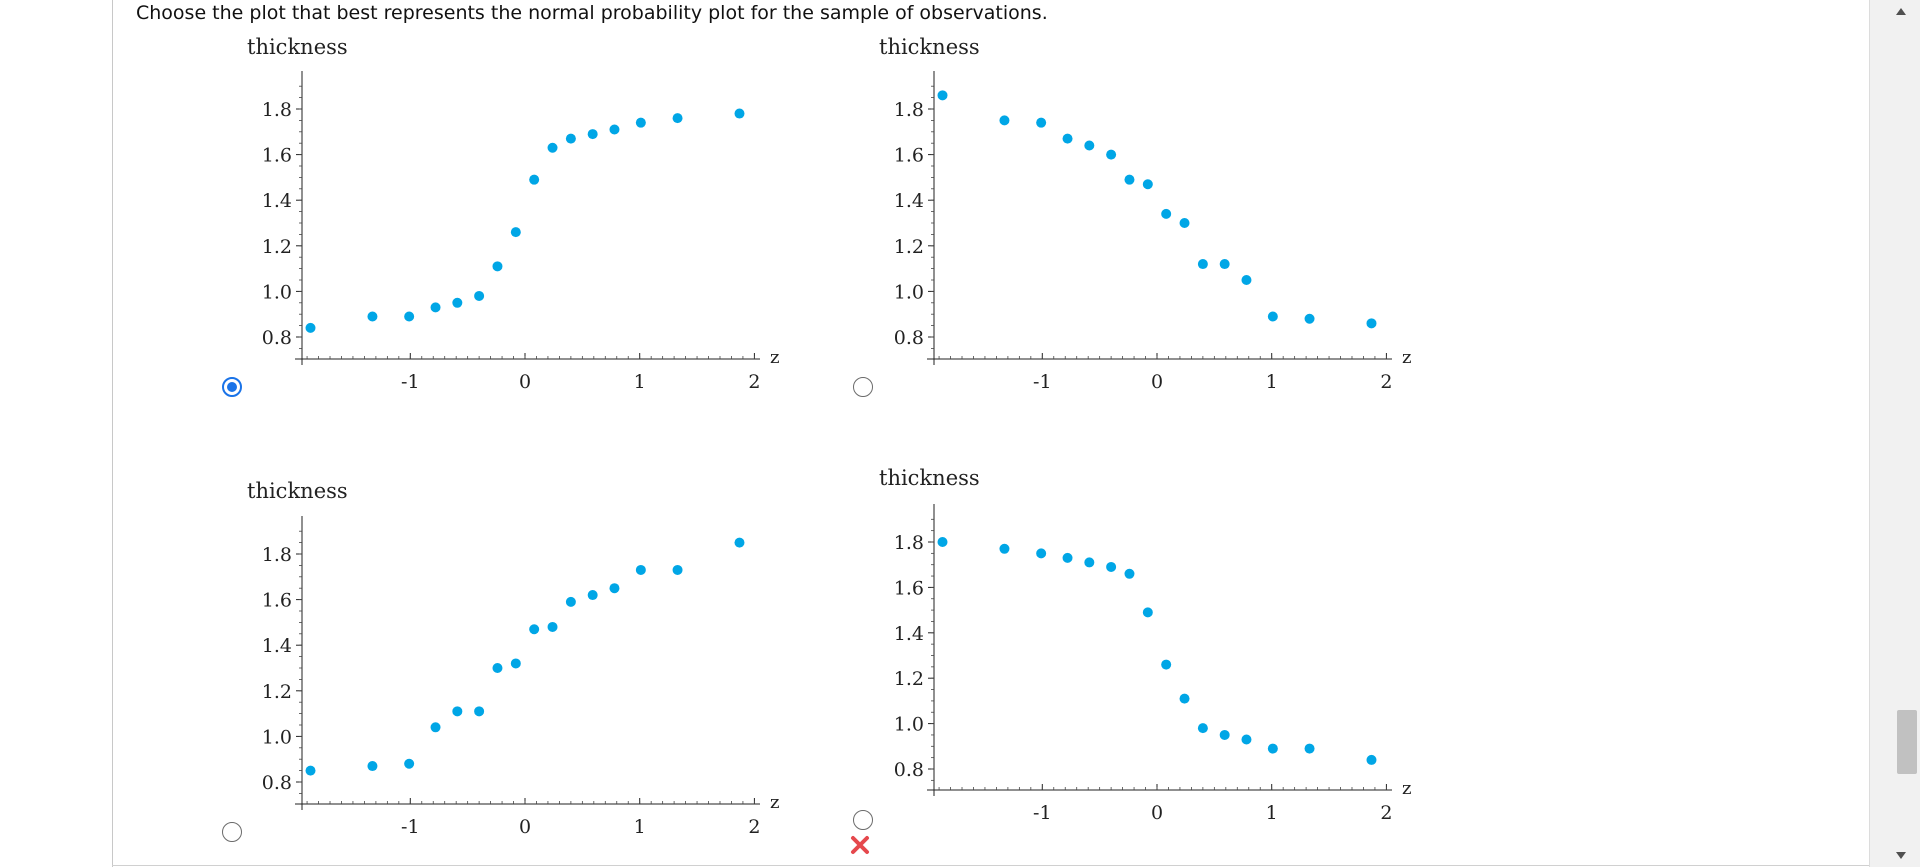  I want to click on arrow-up-icon, so click(1901, 11).